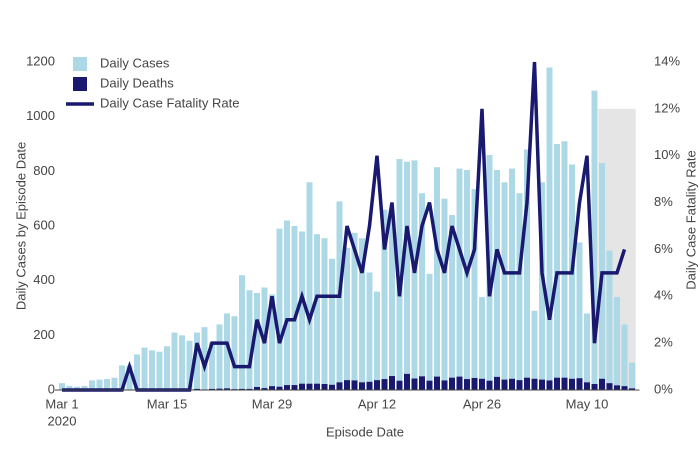 The width and height of the screenshot is (700, 450). What do you see at coordinates (135, 62) in the screenshot?
I see `legend-label: Daily Cases` at bounding box center [135, 62].